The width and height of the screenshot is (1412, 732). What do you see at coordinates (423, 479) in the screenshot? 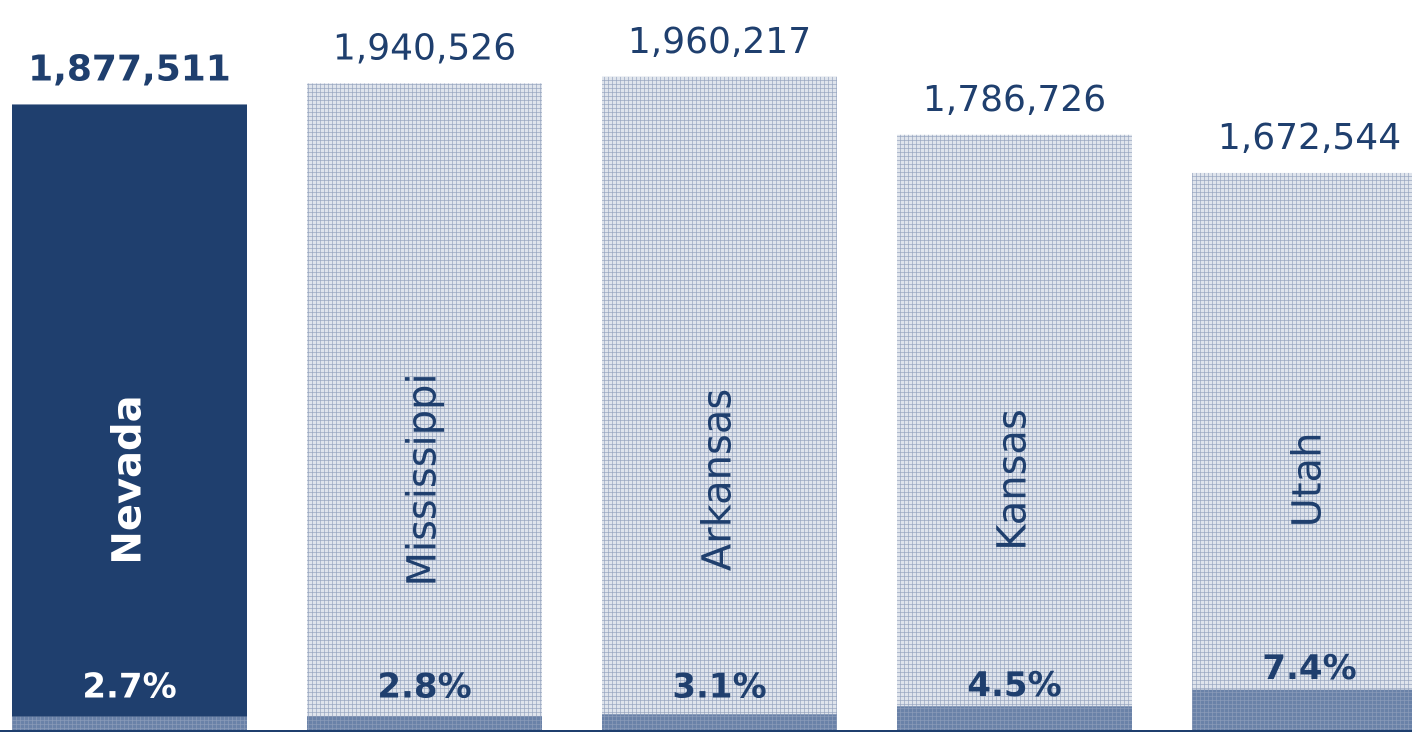
I see `category-label: Mississippi` at bounding box center [423, 479].